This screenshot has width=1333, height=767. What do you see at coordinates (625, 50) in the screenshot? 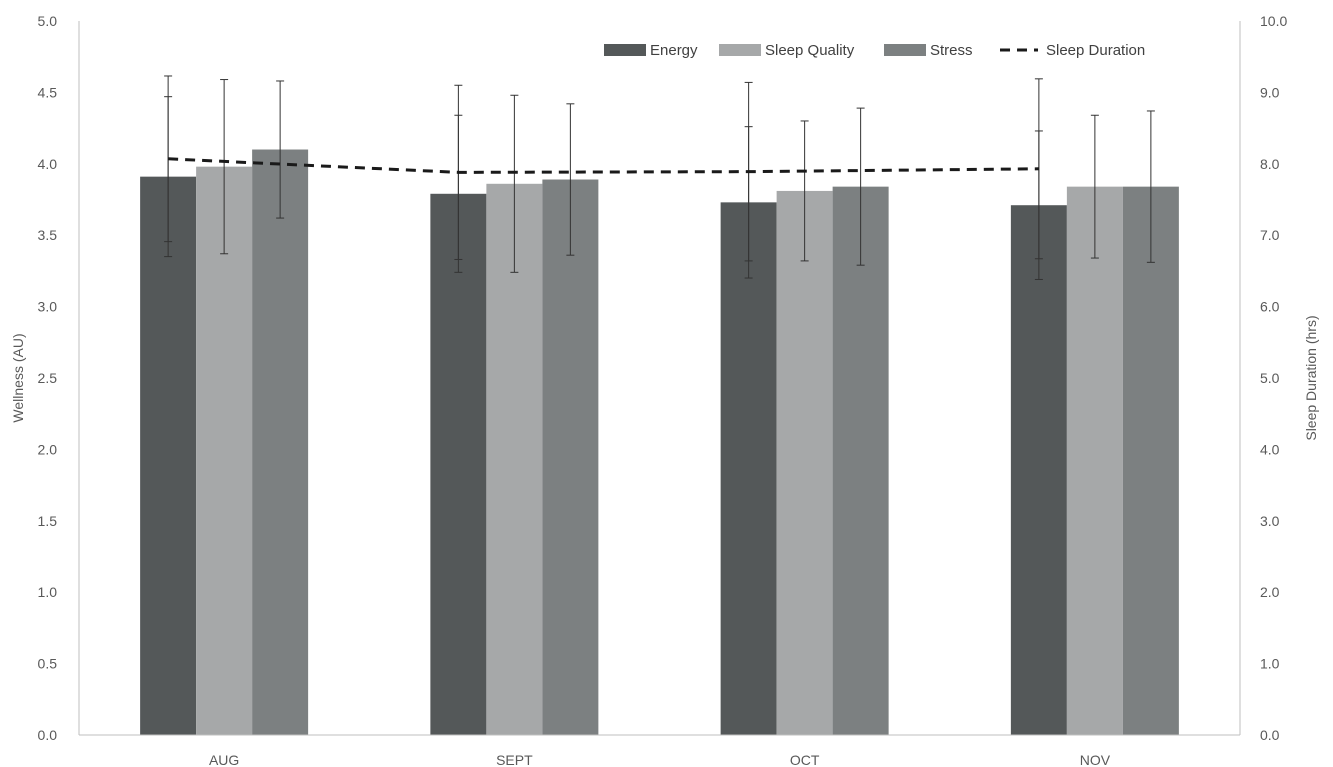
I see `legend-swatch-energy` at bounding box center [625, 50].